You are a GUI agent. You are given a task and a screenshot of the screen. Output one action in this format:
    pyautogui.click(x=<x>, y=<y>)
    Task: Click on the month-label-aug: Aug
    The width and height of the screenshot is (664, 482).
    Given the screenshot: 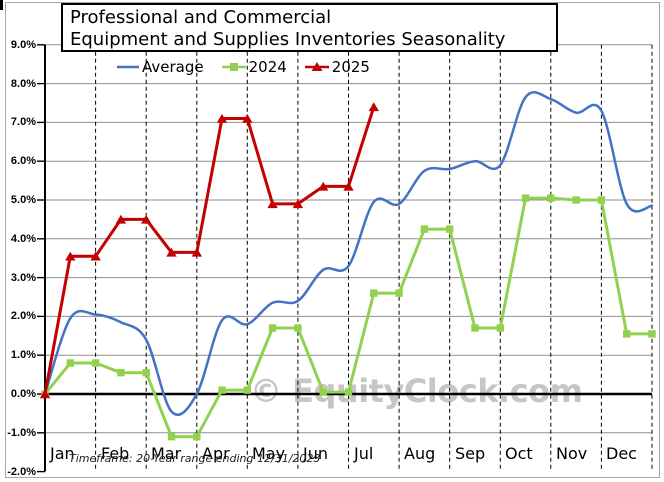 What is the action you would take?
    pyautogui.click(x=420, y=453)
    